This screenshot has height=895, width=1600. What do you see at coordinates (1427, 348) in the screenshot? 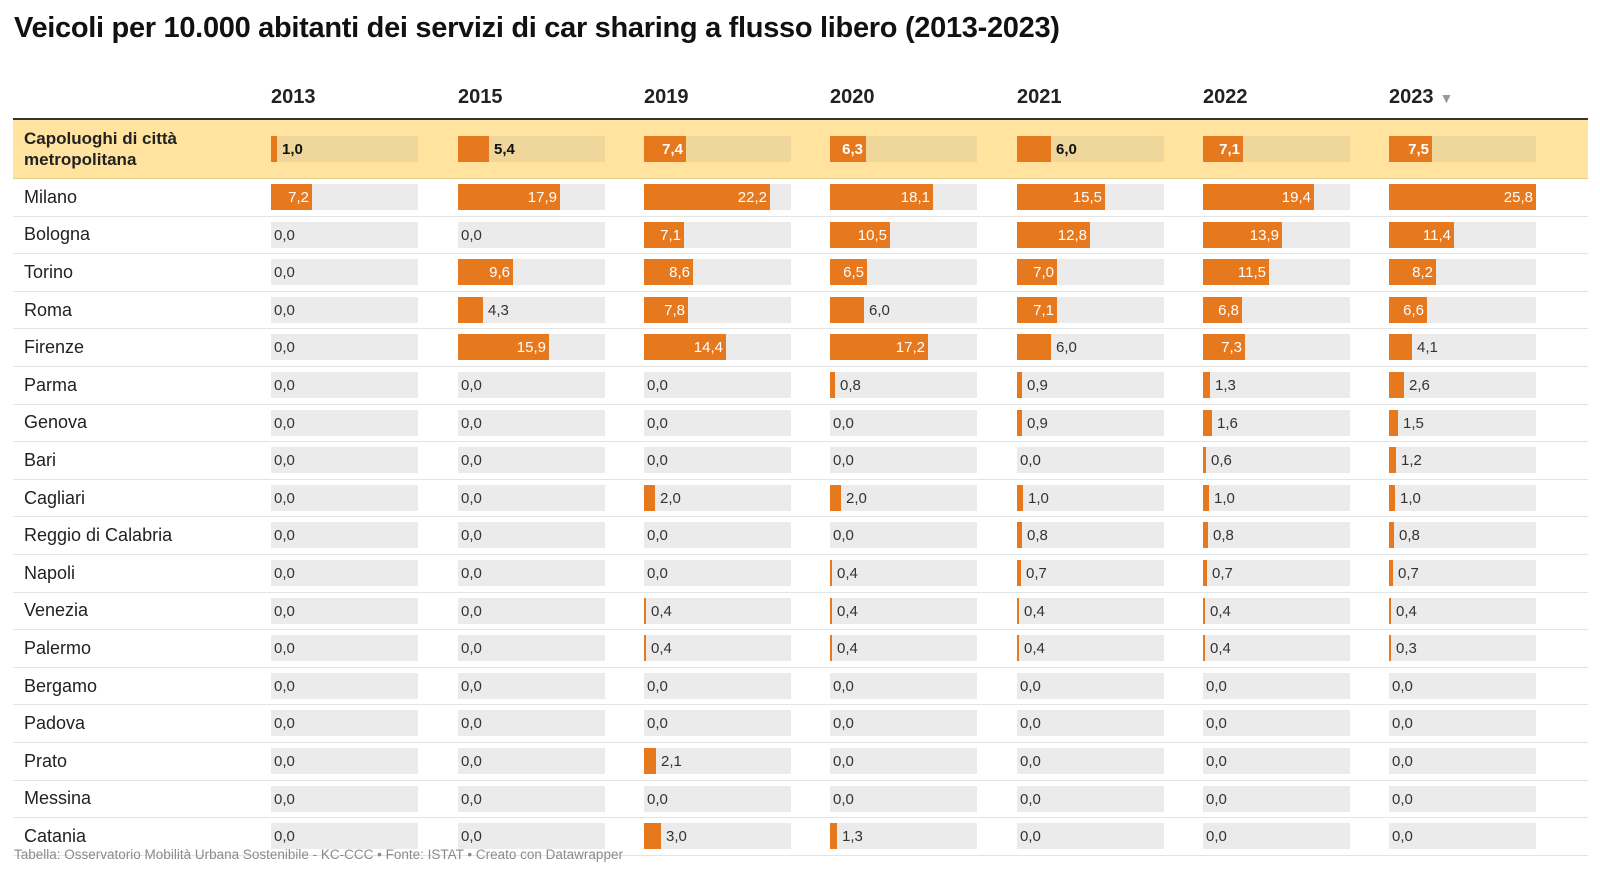
I see `value-label: 4,1` at bounding box center [1427, 348].